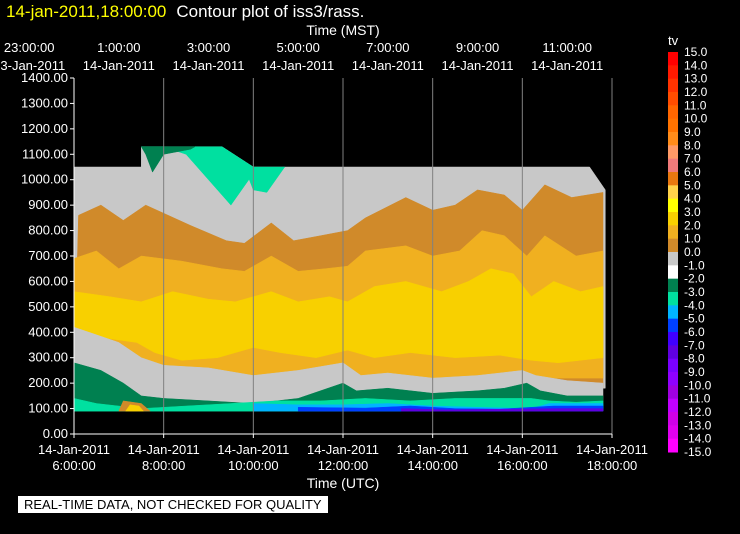 The width and height of the screenshot is (740, 534). Describe the element at coordinates (696, 79) in the screenshot. I see `colorbar-tick-label: 13.0` at that location.